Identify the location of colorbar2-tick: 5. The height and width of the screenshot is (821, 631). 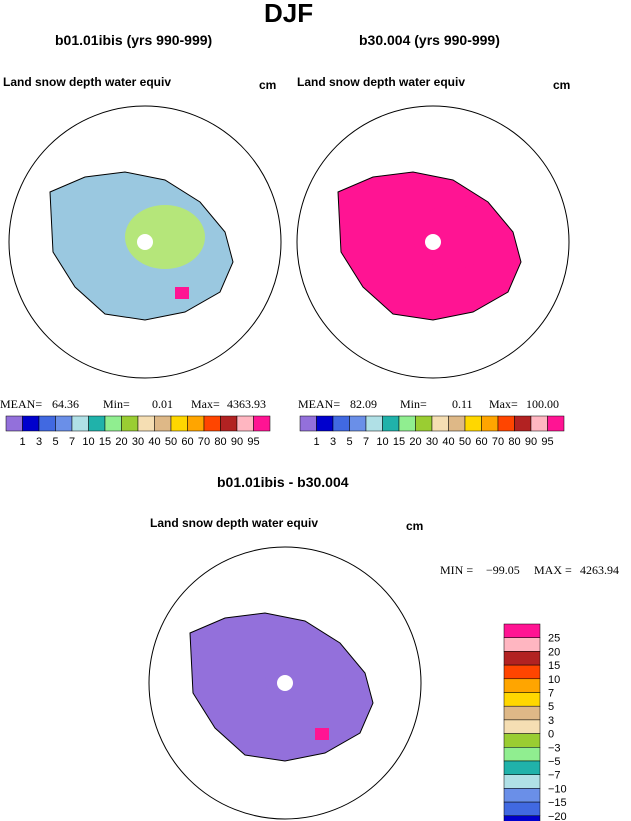
(349, 442).